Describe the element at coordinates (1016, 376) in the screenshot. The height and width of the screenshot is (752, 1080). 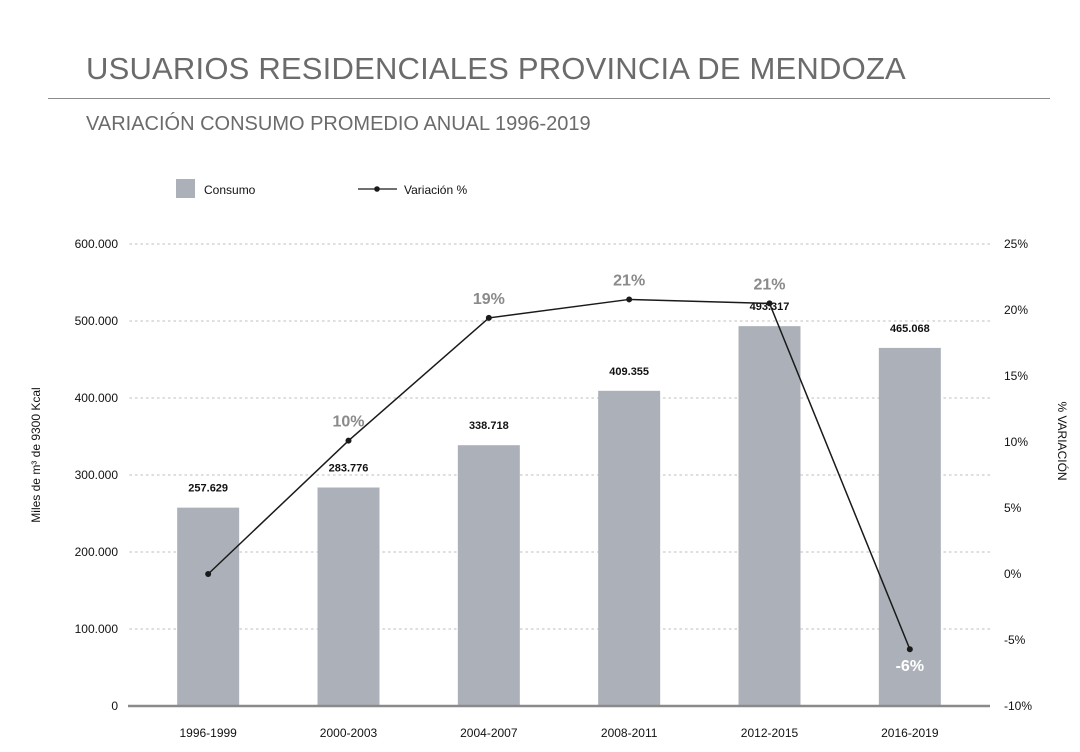
I see `y2-tick-label: 15%` at that location.